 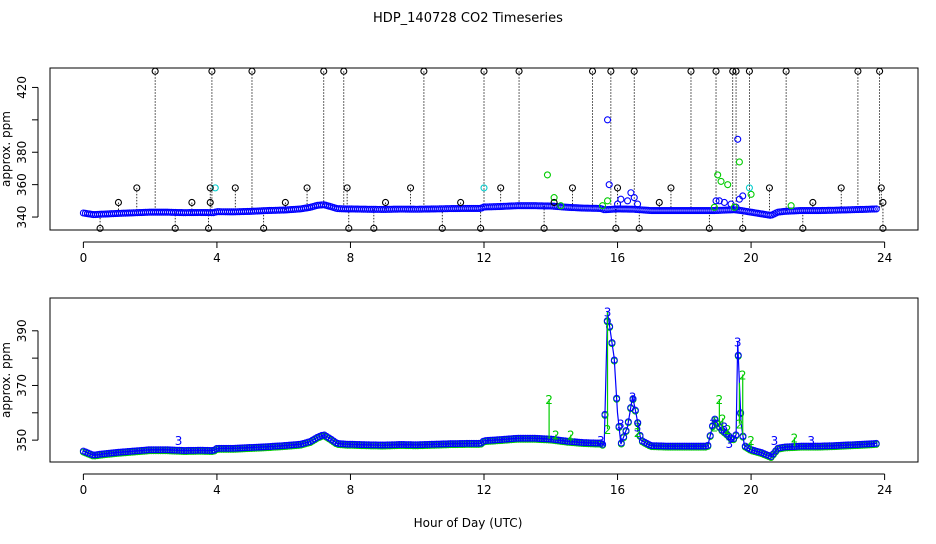 I want to click on y-tick-label: 390, so click(x=22, y=330).